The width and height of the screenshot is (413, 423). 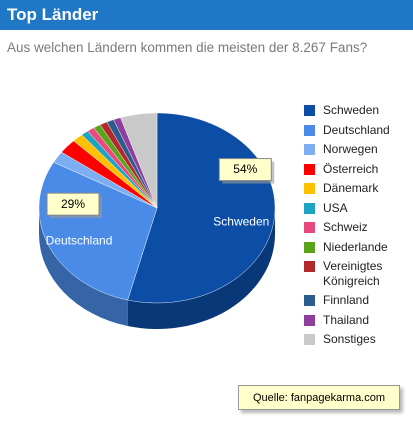 I want to click on legend-label: Deutschland, so click(x=356, y=129).